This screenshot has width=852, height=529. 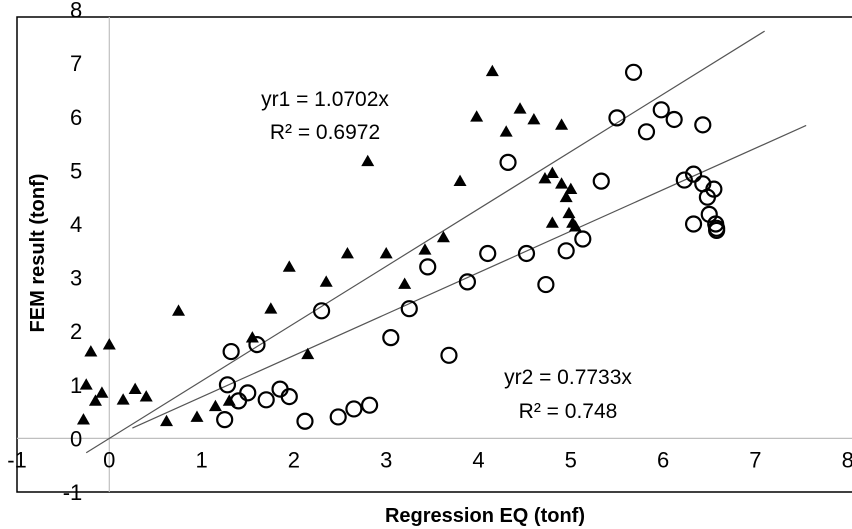 I want to click on y-tick-label: 8, so click(x=76, y=11).